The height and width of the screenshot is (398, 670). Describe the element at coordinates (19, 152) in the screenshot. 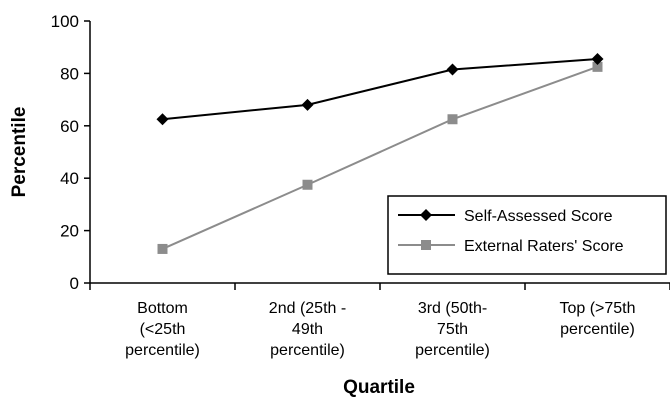

I see `y-axis-title: Percentile` at that location.